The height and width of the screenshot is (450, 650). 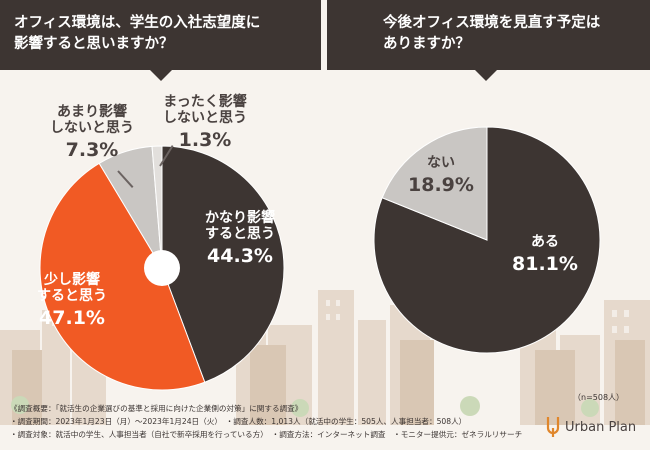 I want to click on label-strongly-influence: かなり影響 すると思う 44.3%, so click(x=240, y=239).